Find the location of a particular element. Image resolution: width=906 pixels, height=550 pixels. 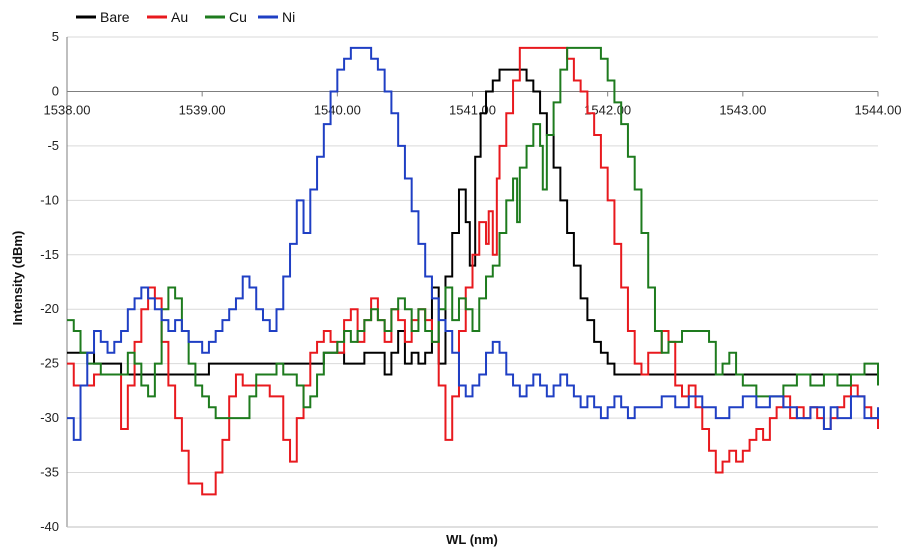

y-tick-label: -5 is located at coordinates (53, 145).